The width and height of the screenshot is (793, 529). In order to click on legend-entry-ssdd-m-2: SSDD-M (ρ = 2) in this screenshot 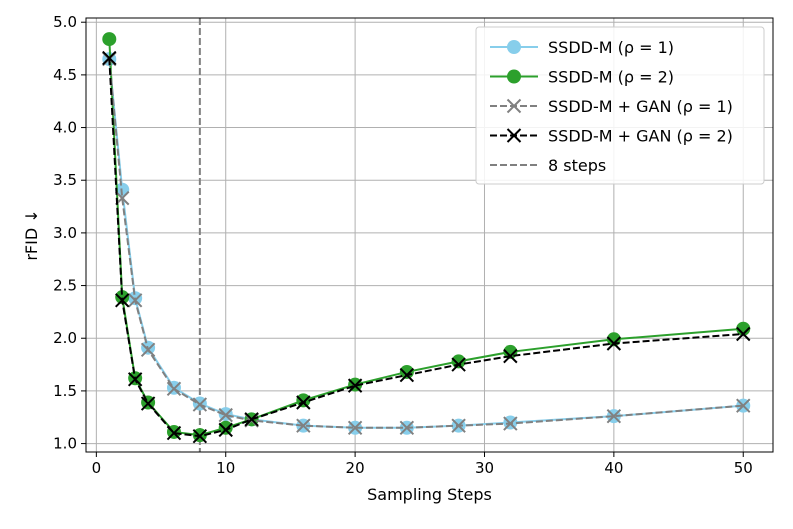, I will do `click(582, 77)`.